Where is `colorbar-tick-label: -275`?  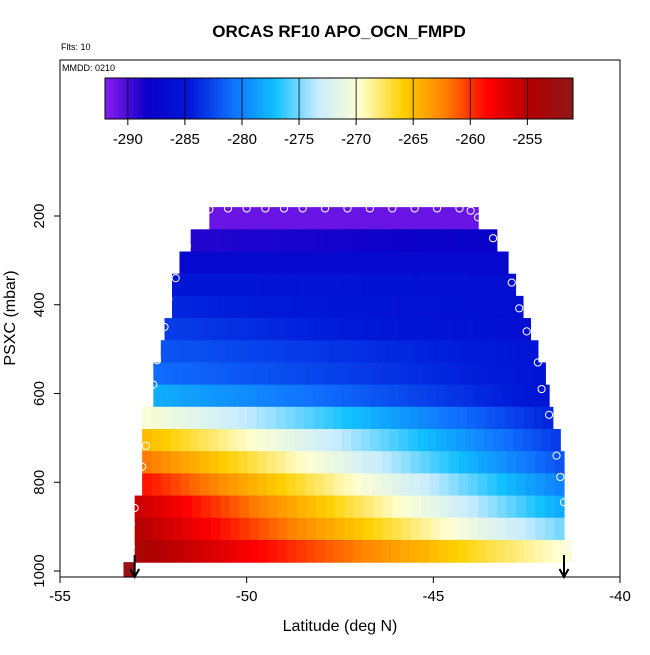
colorbar-tick-label: -275 is located at coordinates (299, 139).